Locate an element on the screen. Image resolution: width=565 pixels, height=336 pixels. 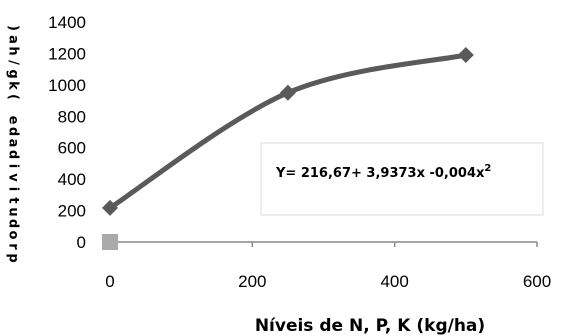
y-tick-label: 0 is located at coordinates (81, 242).